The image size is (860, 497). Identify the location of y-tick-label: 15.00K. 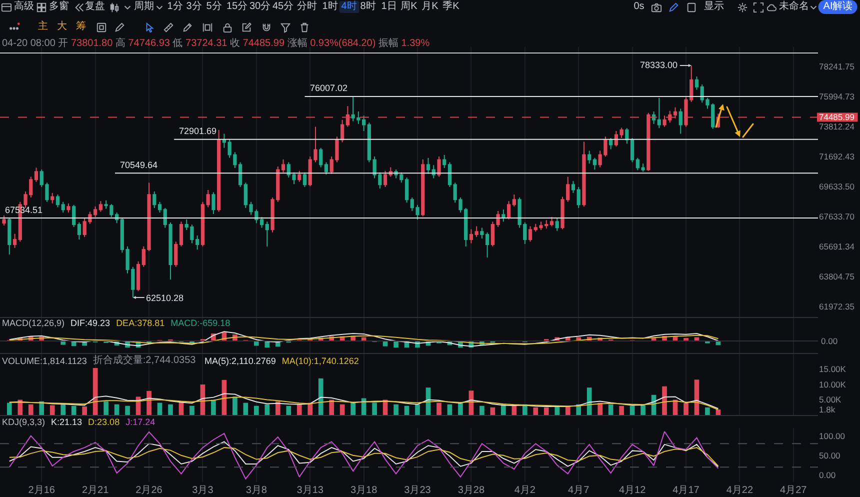
(832, 369).